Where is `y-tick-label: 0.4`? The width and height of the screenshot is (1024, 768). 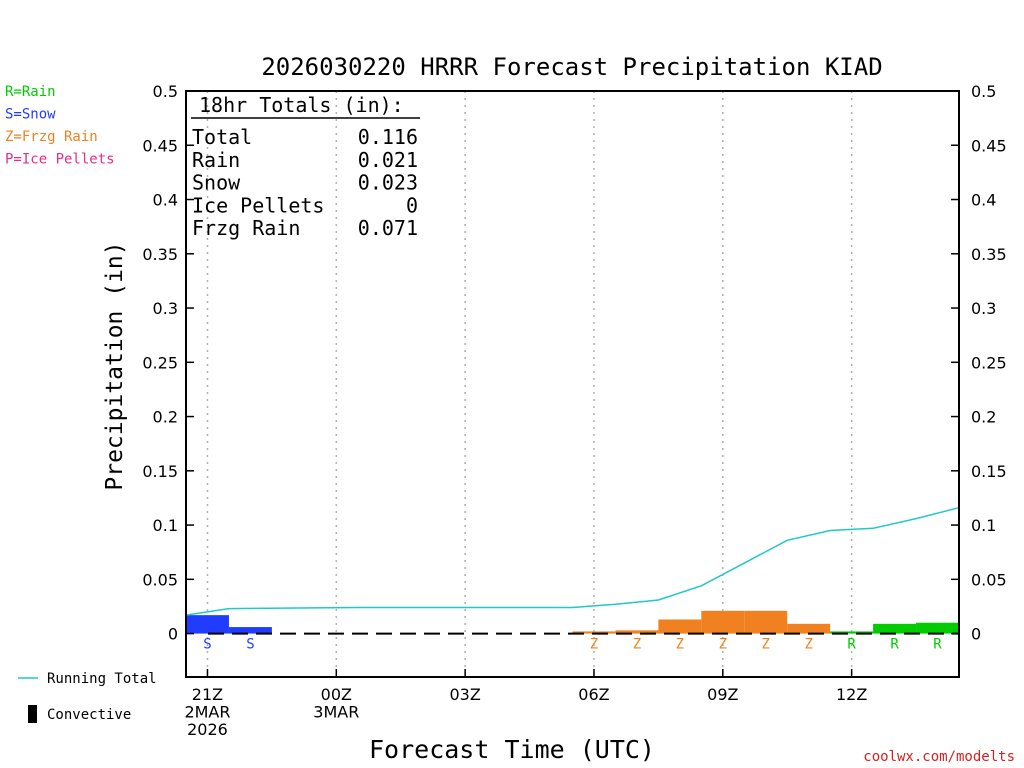
y-tick-label: 0.4 is located at coordinates (165, 200).